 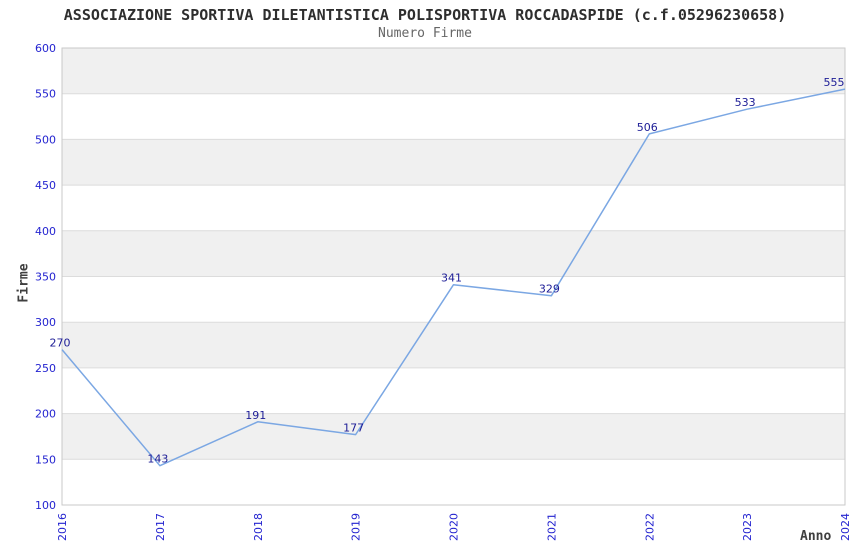 What do you see at coordinates (425, 33) in the screenshot?
I see `chart-subtitle: Numero Firme` at bounding box center [425, 33].